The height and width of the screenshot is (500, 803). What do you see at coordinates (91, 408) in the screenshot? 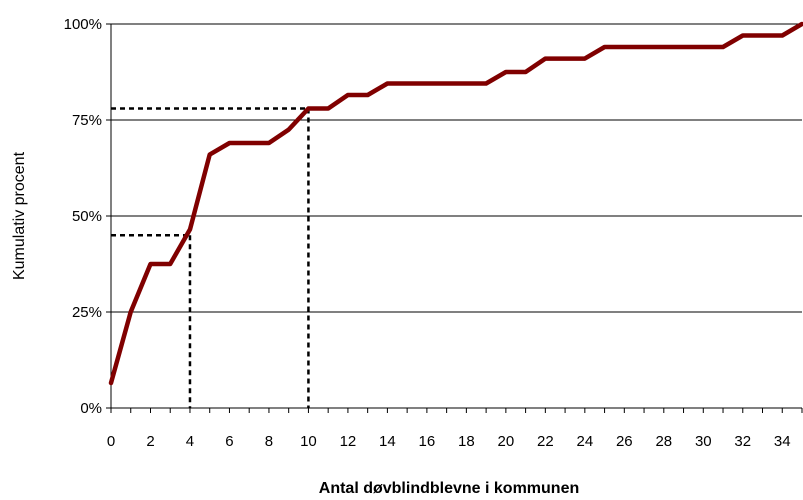
I see `y-tick-label: 0%` at bounding box center [91, 408].